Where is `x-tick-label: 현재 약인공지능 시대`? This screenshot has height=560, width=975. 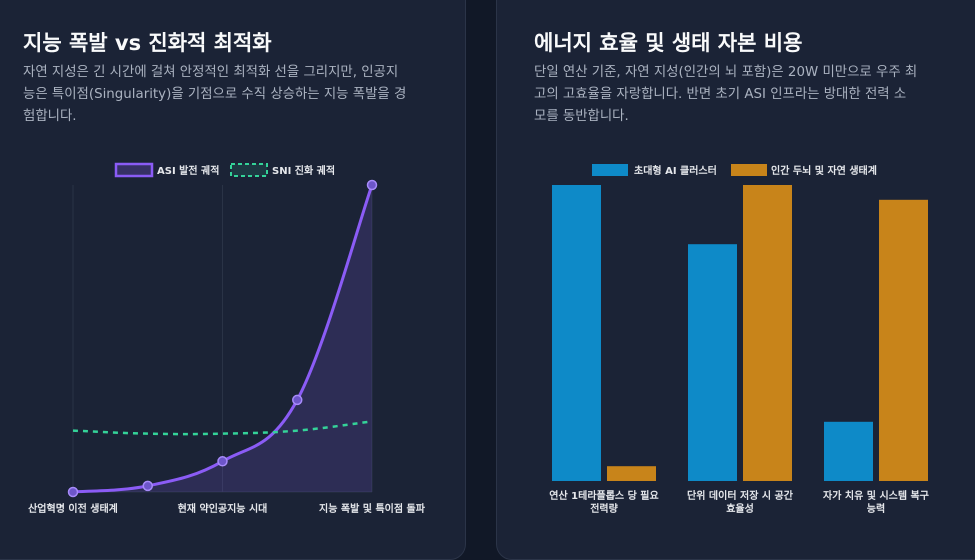
x-tick-label: 현재 약인공지능 시대 is located at coordinates (223, 508).